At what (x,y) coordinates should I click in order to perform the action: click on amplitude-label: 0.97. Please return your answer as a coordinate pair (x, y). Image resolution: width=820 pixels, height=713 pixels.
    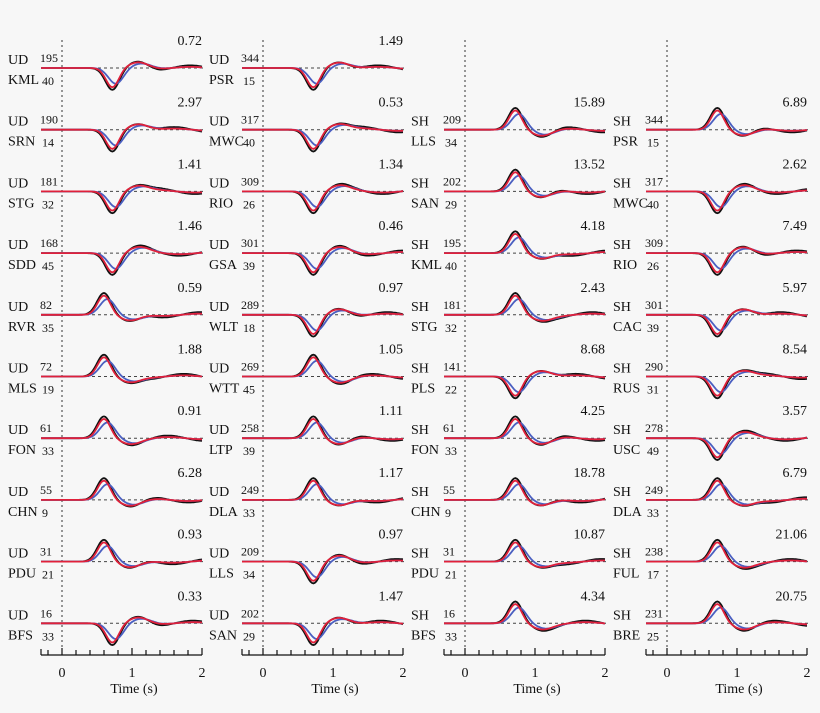
    Looking at the image, I should click on (391, 288).